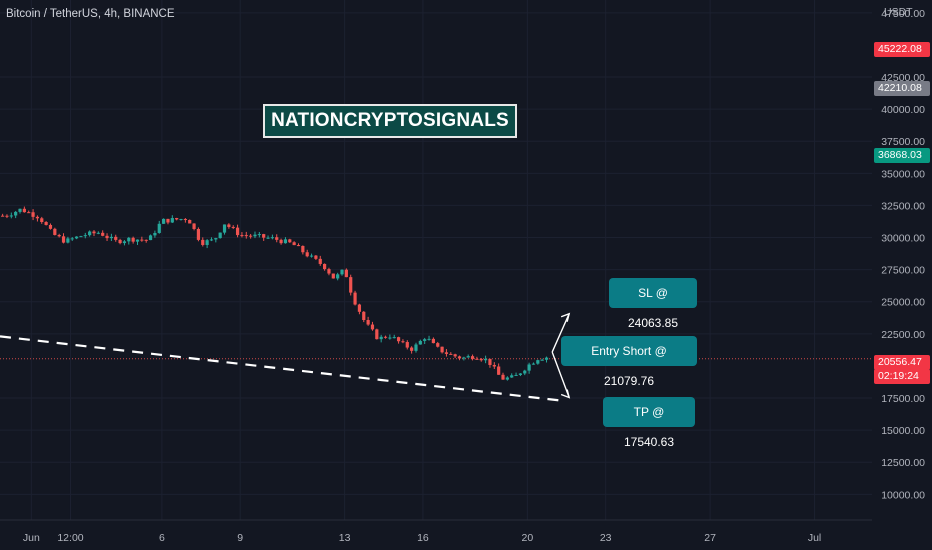 The width and height of the screenshot is (932, 550). Describe the element at coordinates (31, 538) in the screenshot. I see `time-tick-label: Jun` at that location.